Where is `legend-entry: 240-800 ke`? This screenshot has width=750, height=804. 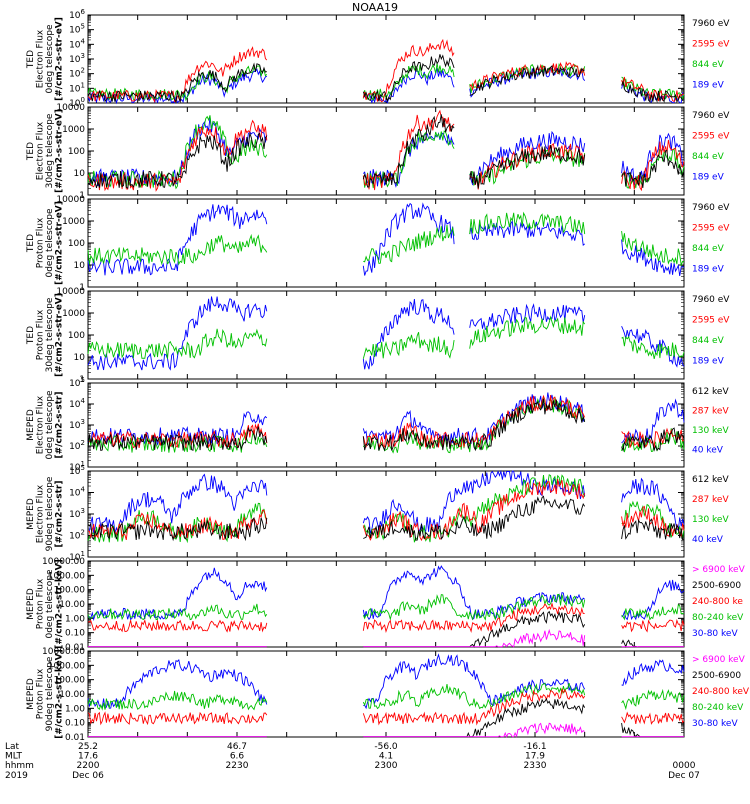 legend-entry: 240-800 ke is located at coordinates (717, 602).